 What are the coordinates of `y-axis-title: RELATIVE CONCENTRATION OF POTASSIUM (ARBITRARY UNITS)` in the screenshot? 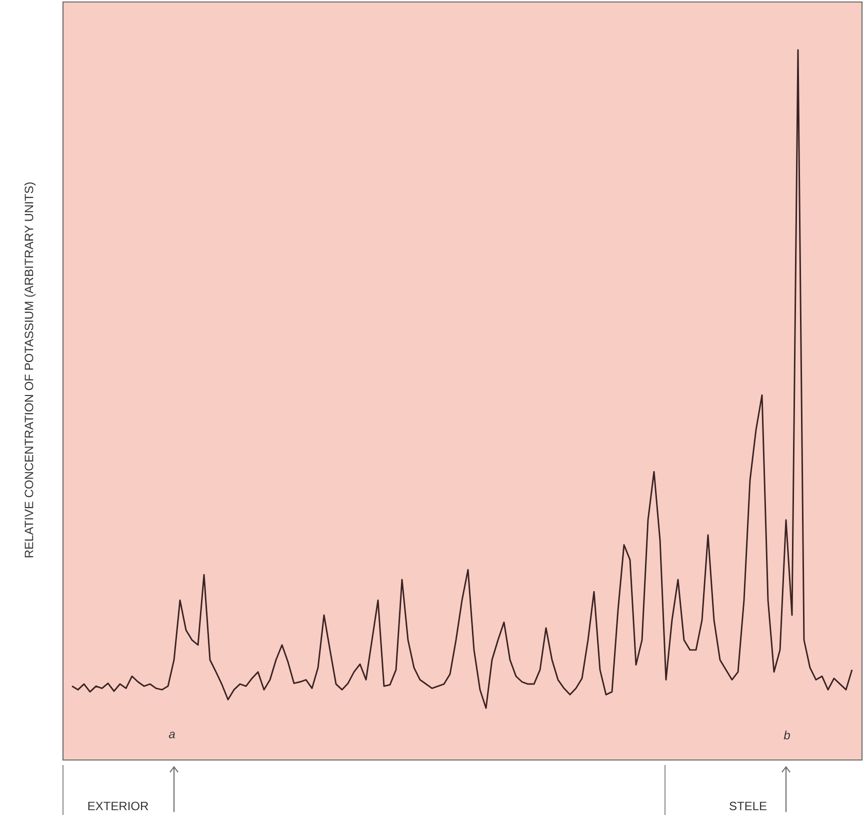 It's located at (30, 370).